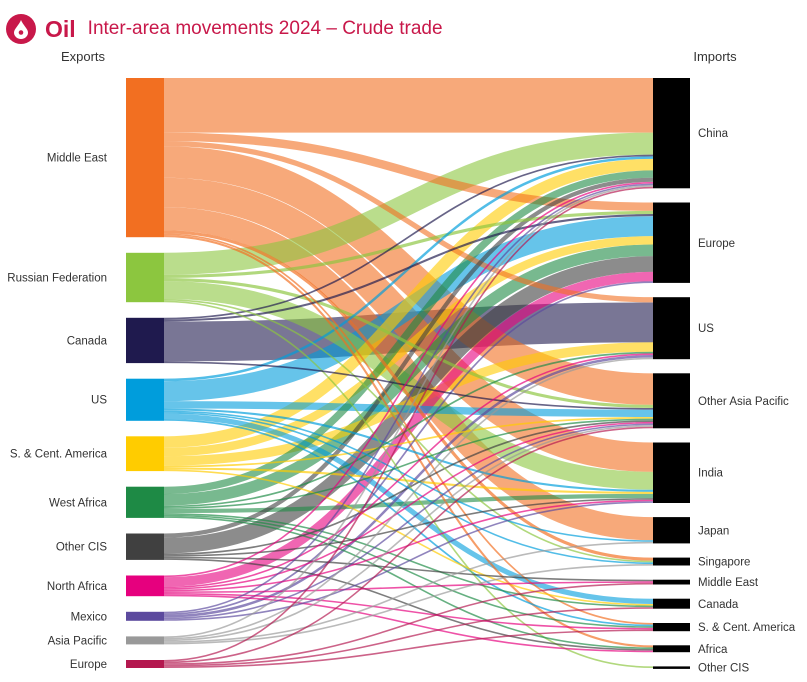  I want to click on export-label-other-cis: Other CIS, so click(81, 548).